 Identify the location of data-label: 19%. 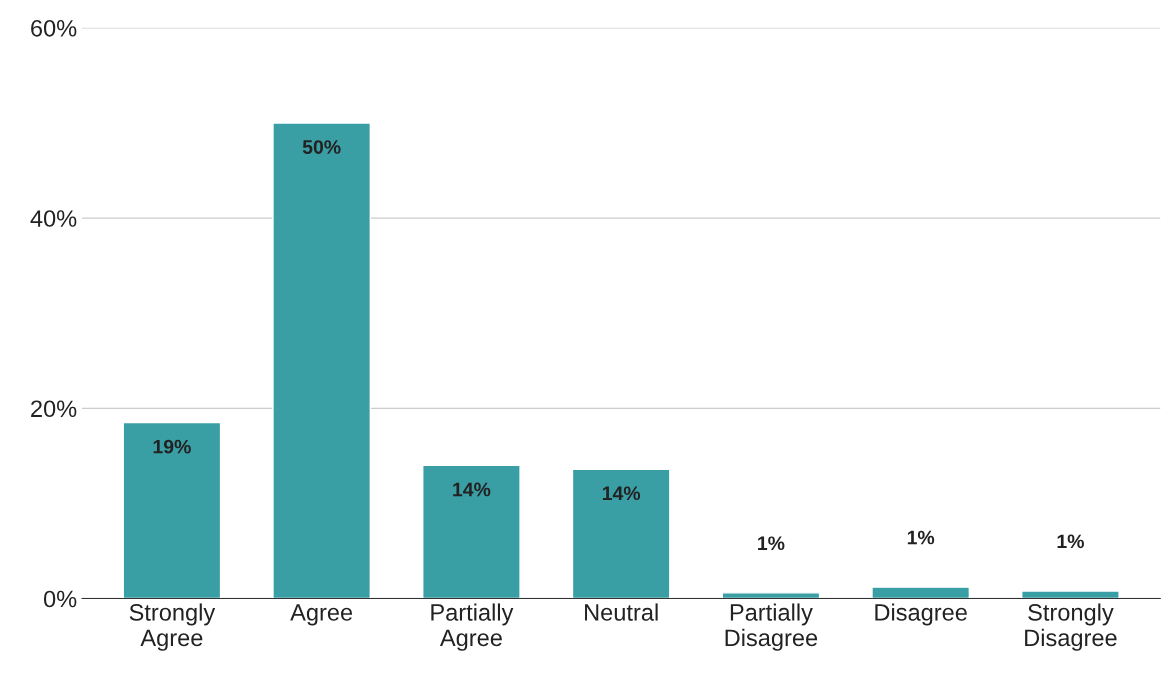
(172, 446).